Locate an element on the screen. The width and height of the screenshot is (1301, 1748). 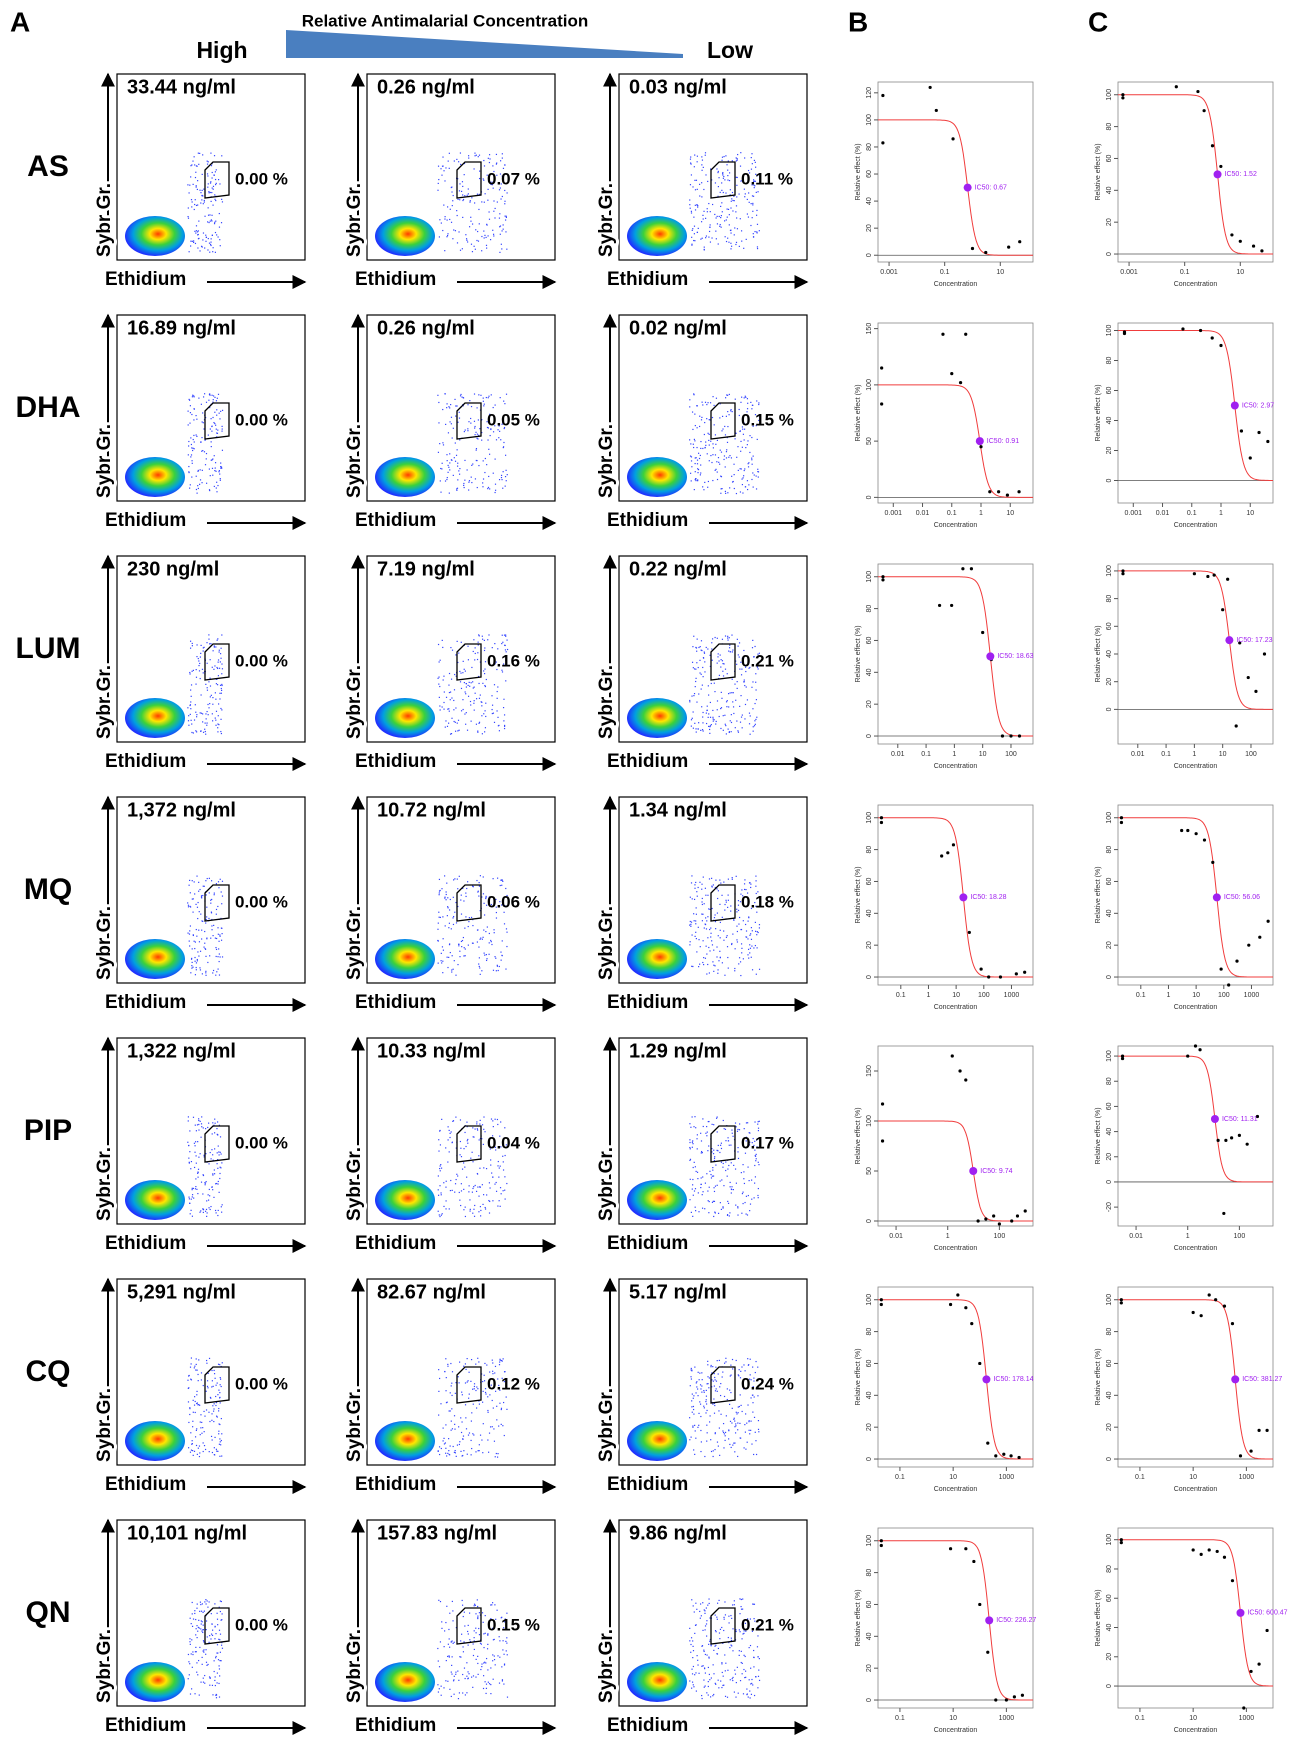
header-low: Low is located at coordinates (730, 50).